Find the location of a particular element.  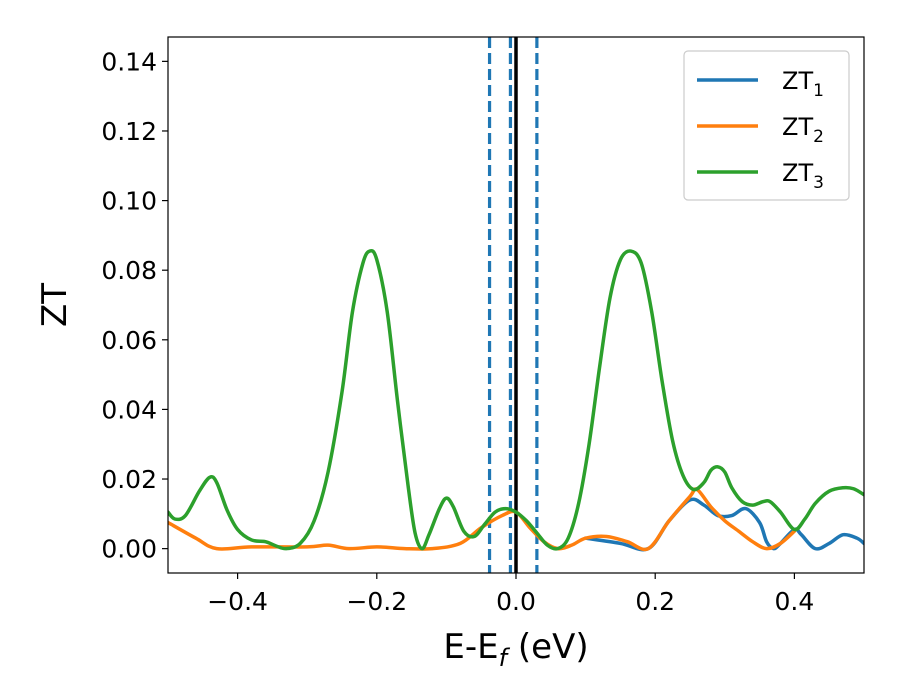

x-tick-label: 0.4 is located at coordinates (795, 601).